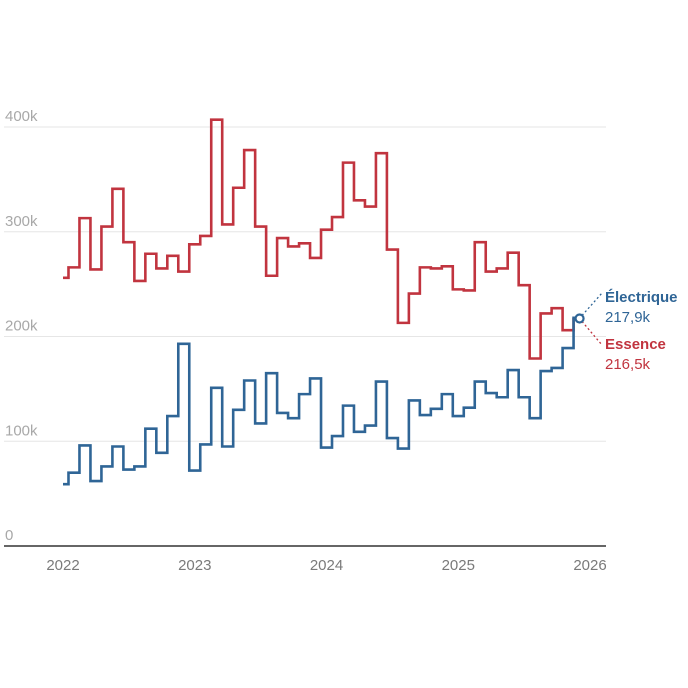 This screenshot has width=688, height=688. I want to click on essence-value-label: 216,5k, so click(628, 364).